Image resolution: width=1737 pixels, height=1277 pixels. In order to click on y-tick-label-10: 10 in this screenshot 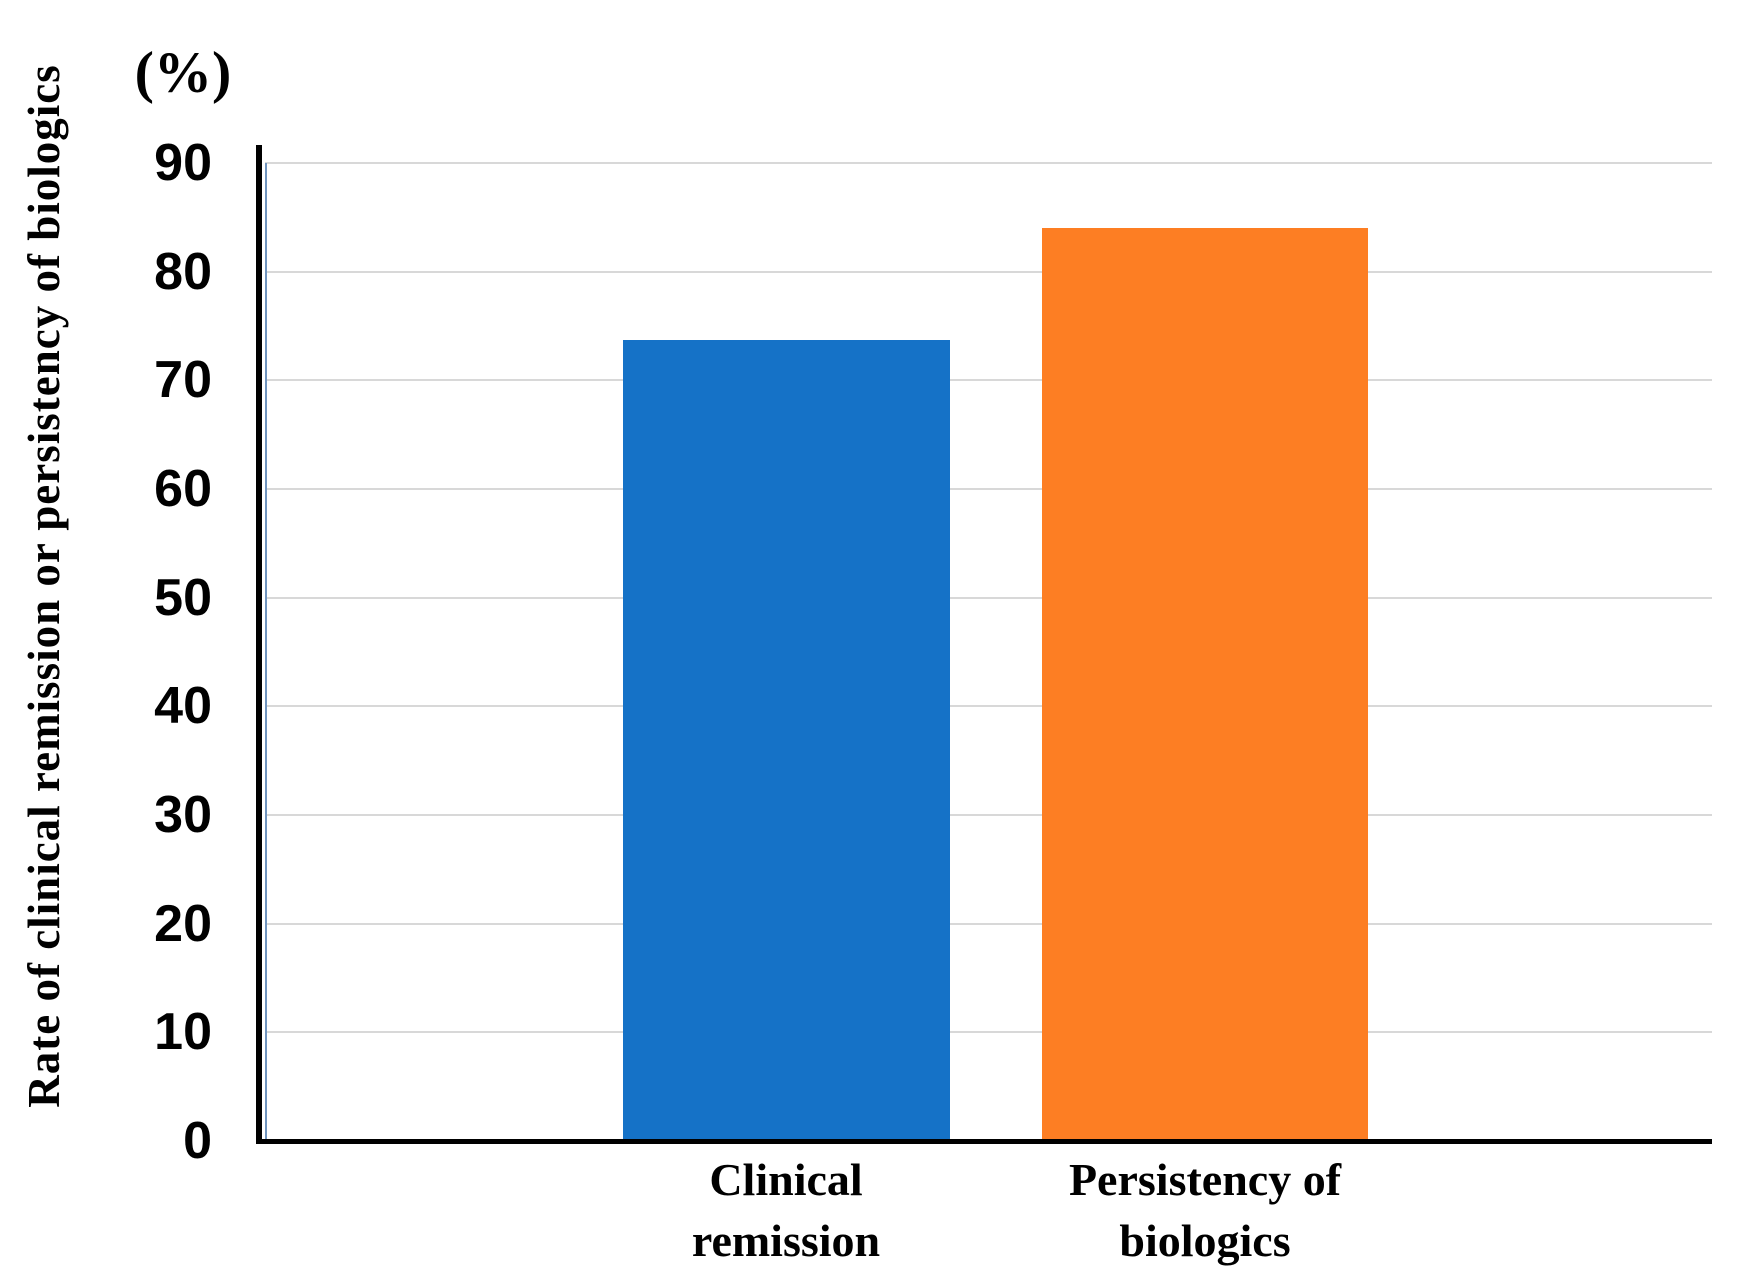, I will do `click(183, 1032)`.